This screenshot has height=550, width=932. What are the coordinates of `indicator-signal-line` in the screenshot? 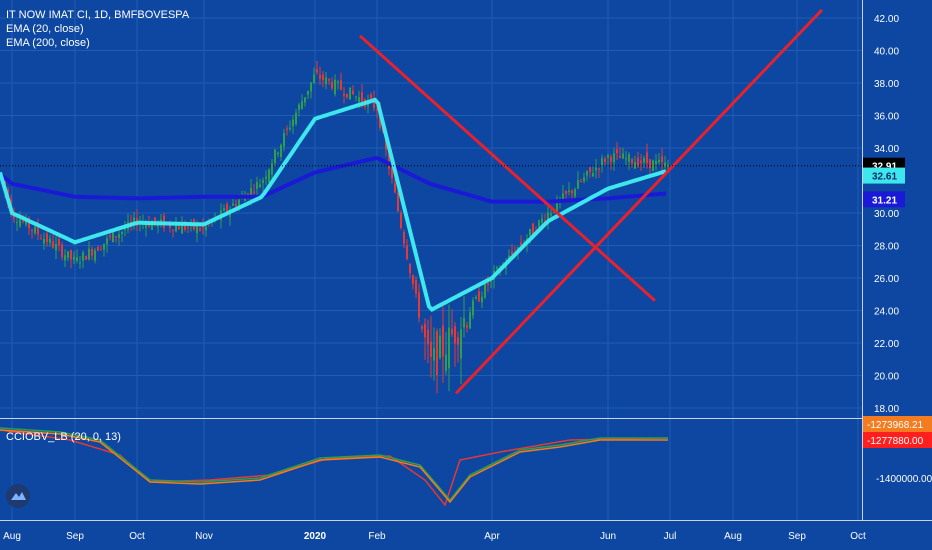 It's located at (334, 466).